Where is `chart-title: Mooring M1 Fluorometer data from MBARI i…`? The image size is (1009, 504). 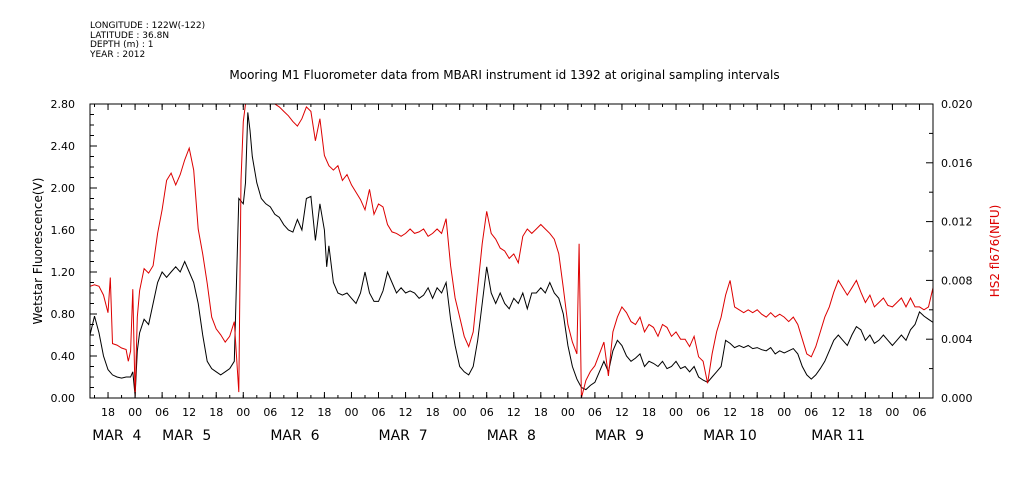
chart-title: Mooring M1 Fluorometer data from MBARI i… is located at coordinates (504, 75).